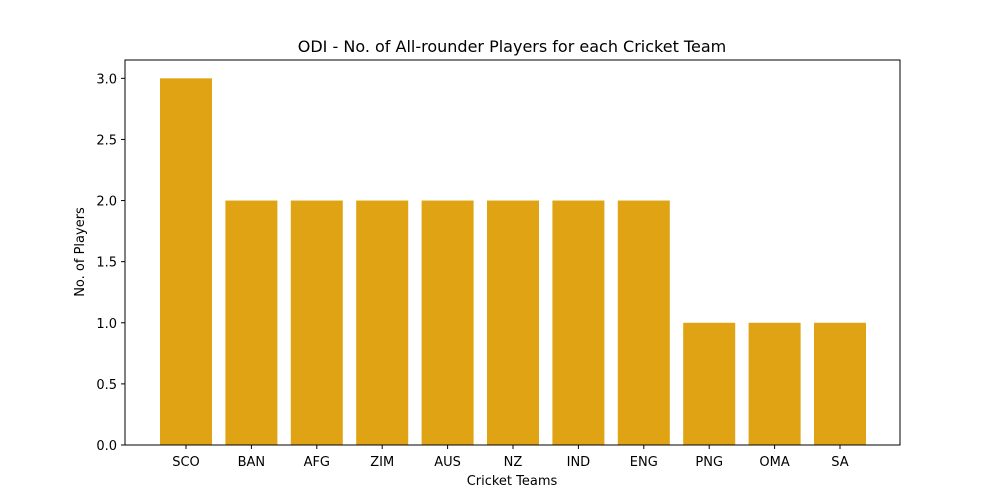 The image size is (1000, 500). Describe the element at coordinates (382, 322) in the screenshot. I see `bar-zim` at that location.